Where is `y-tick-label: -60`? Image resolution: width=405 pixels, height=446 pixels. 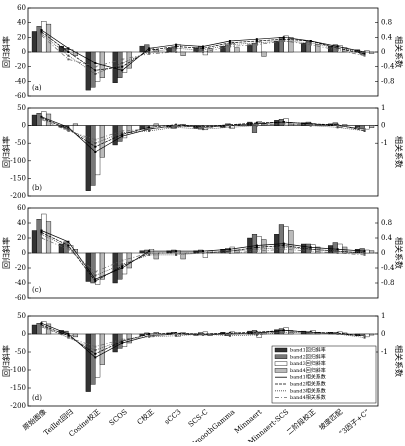
y-tick-label: -60 is located at coordinates (20, 96).